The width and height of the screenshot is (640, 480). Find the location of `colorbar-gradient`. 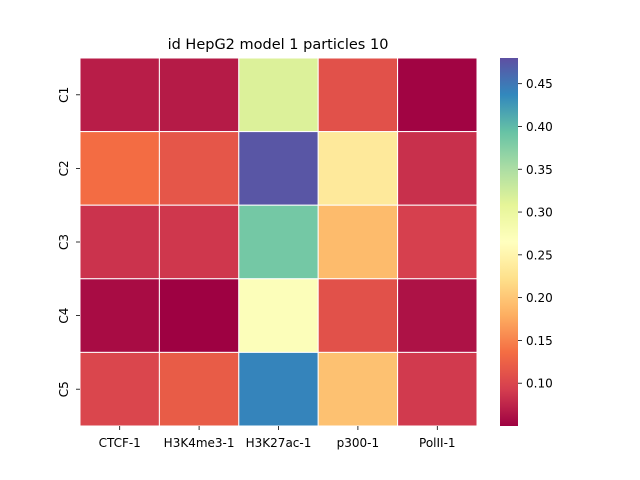

colorbar-gradient is located at coordinates (509, 242).